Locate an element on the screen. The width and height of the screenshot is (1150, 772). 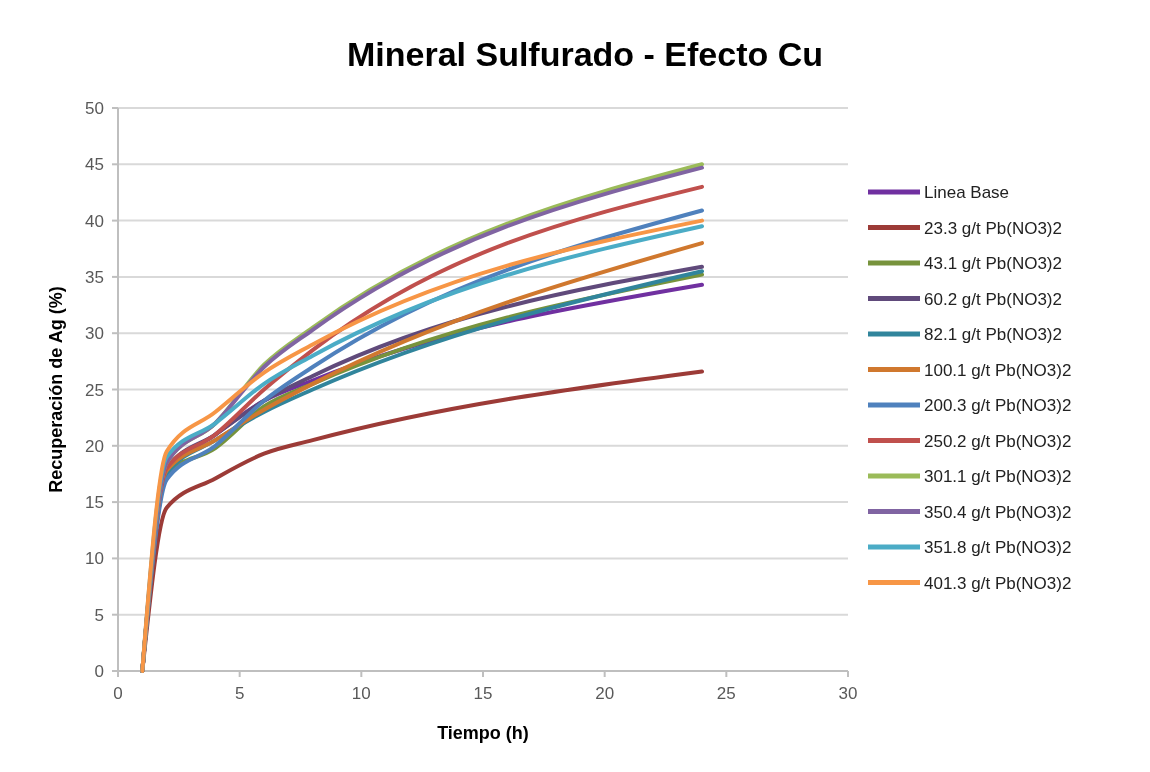
legend-label: 301.1 g/t Pb(NO3)2 is located at coordinates (998, 476).